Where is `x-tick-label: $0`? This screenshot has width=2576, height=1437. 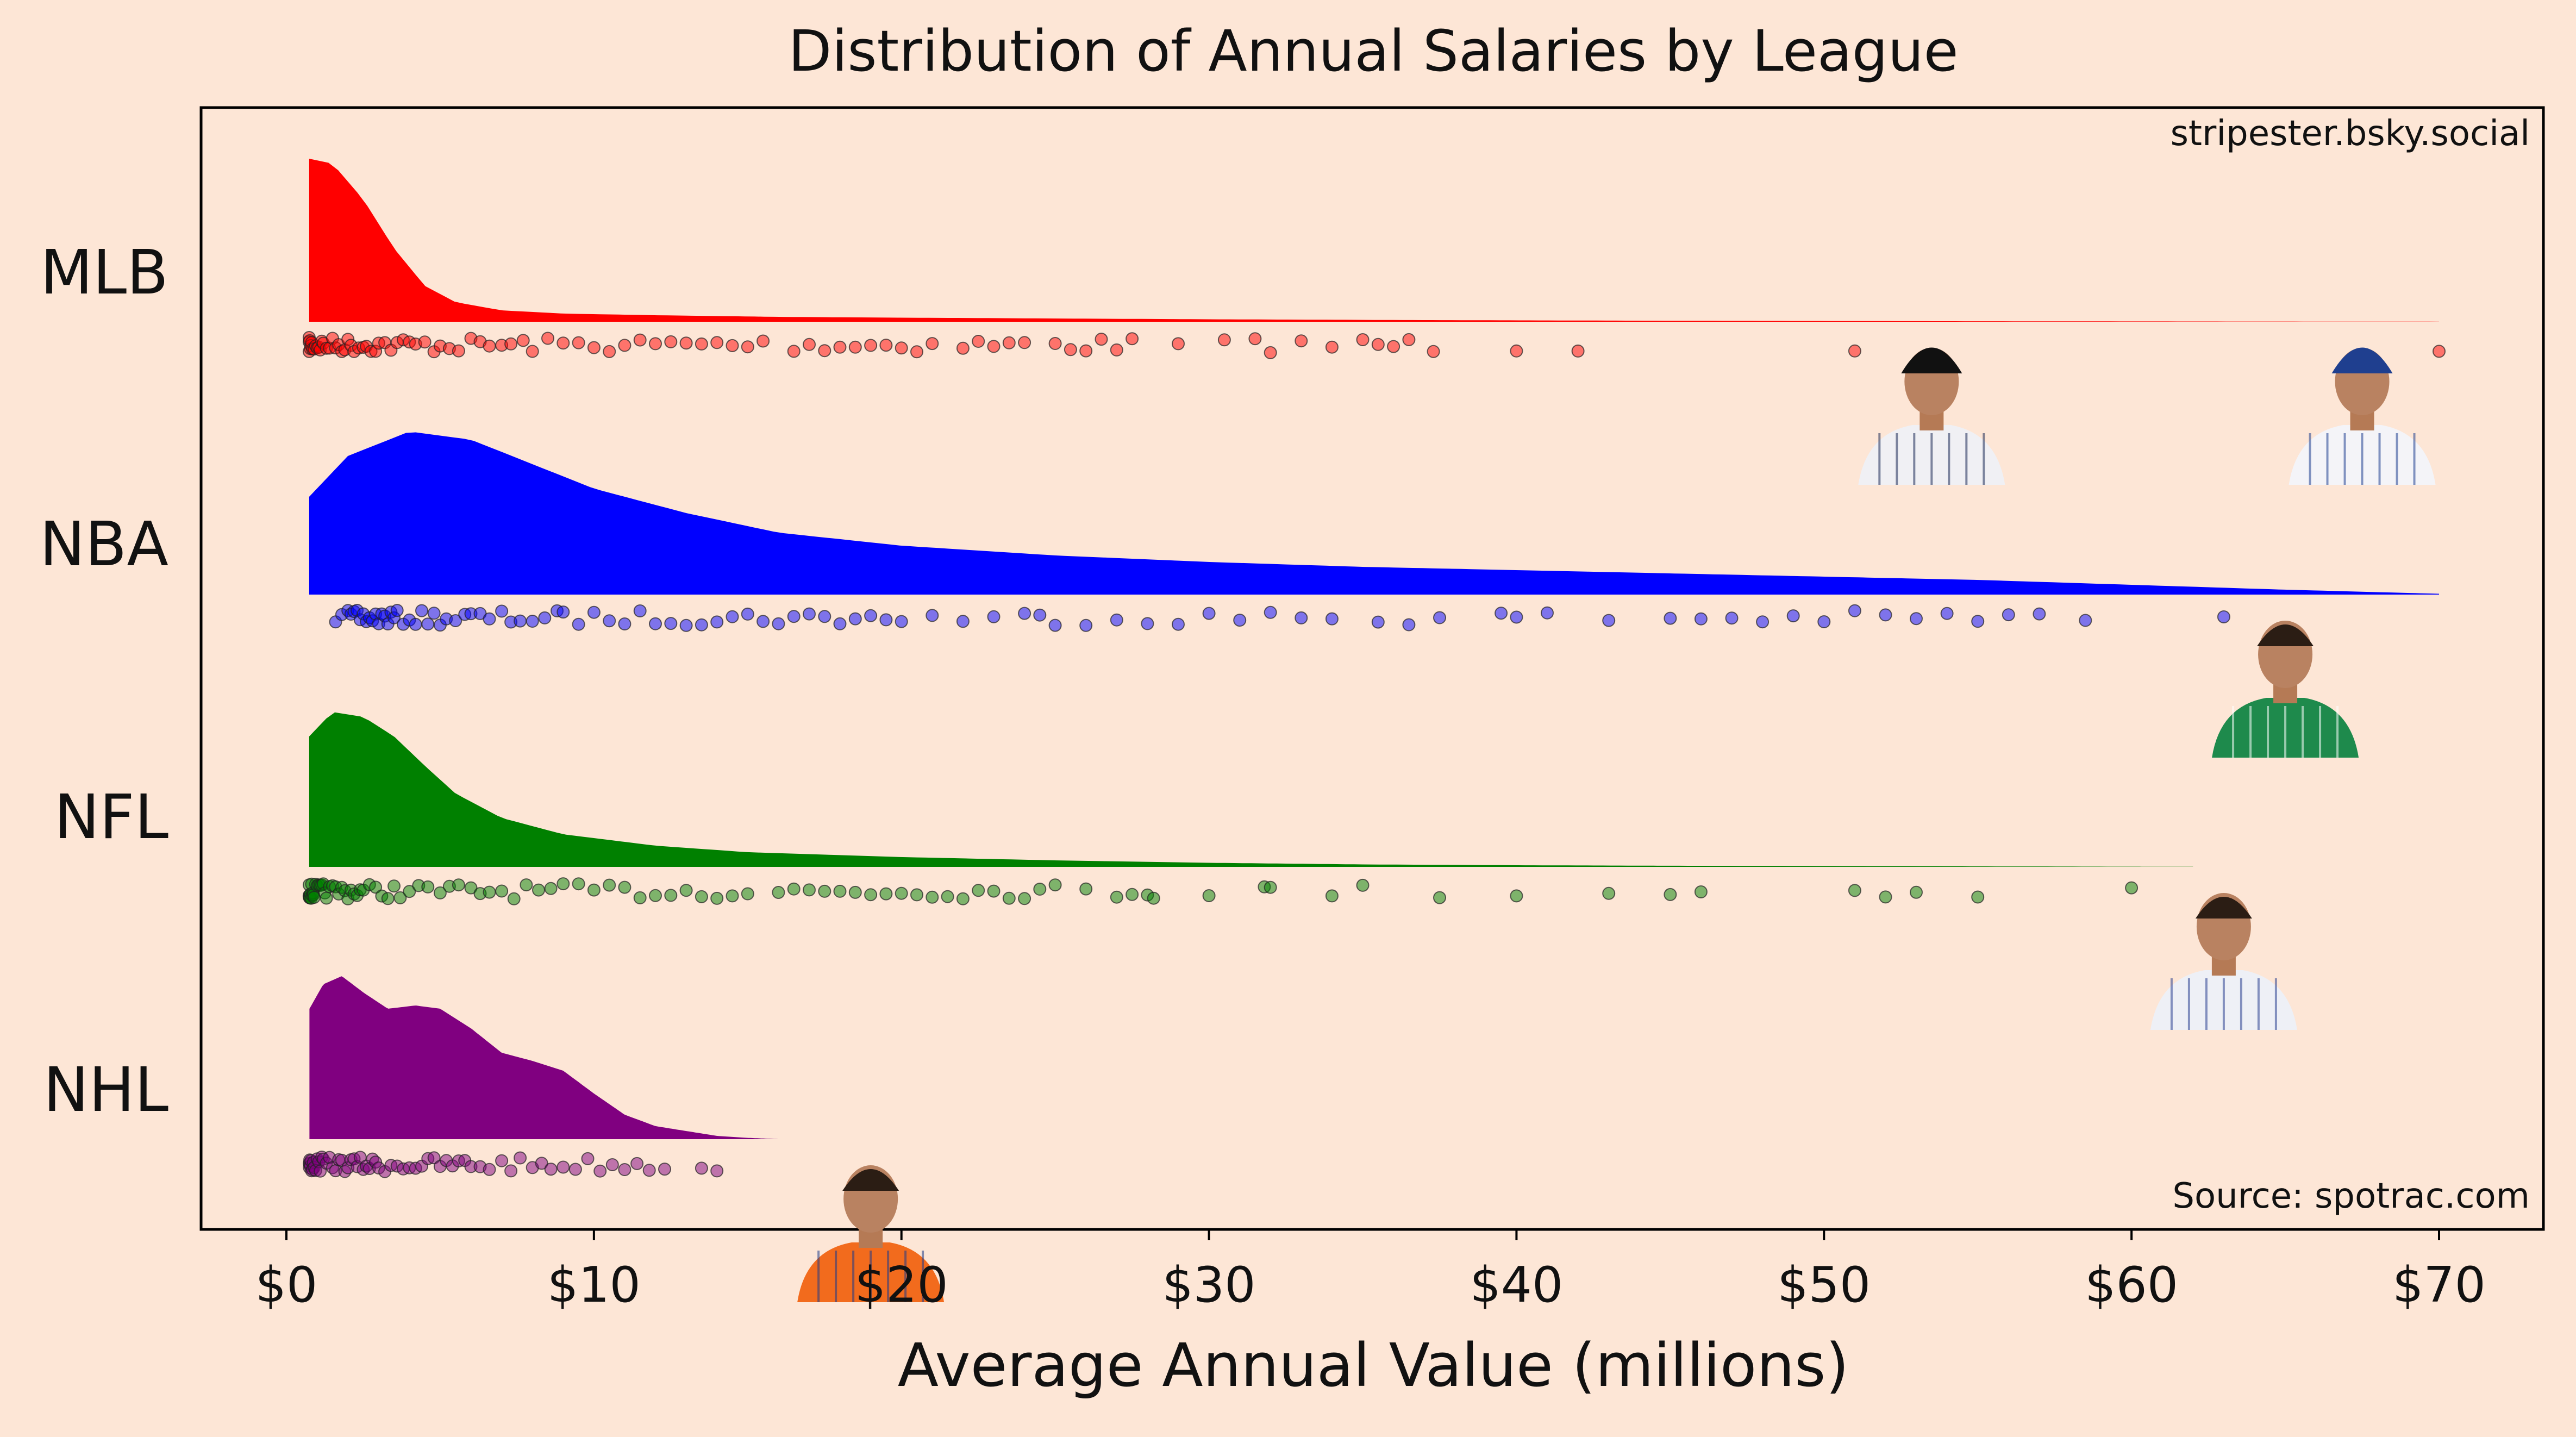 x-tick-label: $0 is located at coordinates (286, 1285).